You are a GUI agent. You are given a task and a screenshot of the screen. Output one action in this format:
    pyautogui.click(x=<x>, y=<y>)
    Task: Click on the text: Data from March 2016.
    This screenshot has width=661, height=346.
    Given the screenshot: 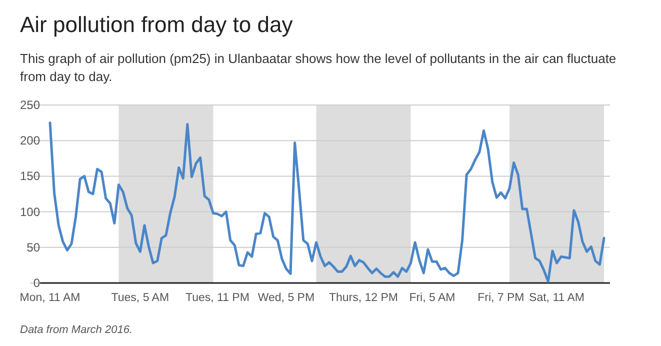 What is the action you would take?
    pyautogui.click(x=76, y=330)
    